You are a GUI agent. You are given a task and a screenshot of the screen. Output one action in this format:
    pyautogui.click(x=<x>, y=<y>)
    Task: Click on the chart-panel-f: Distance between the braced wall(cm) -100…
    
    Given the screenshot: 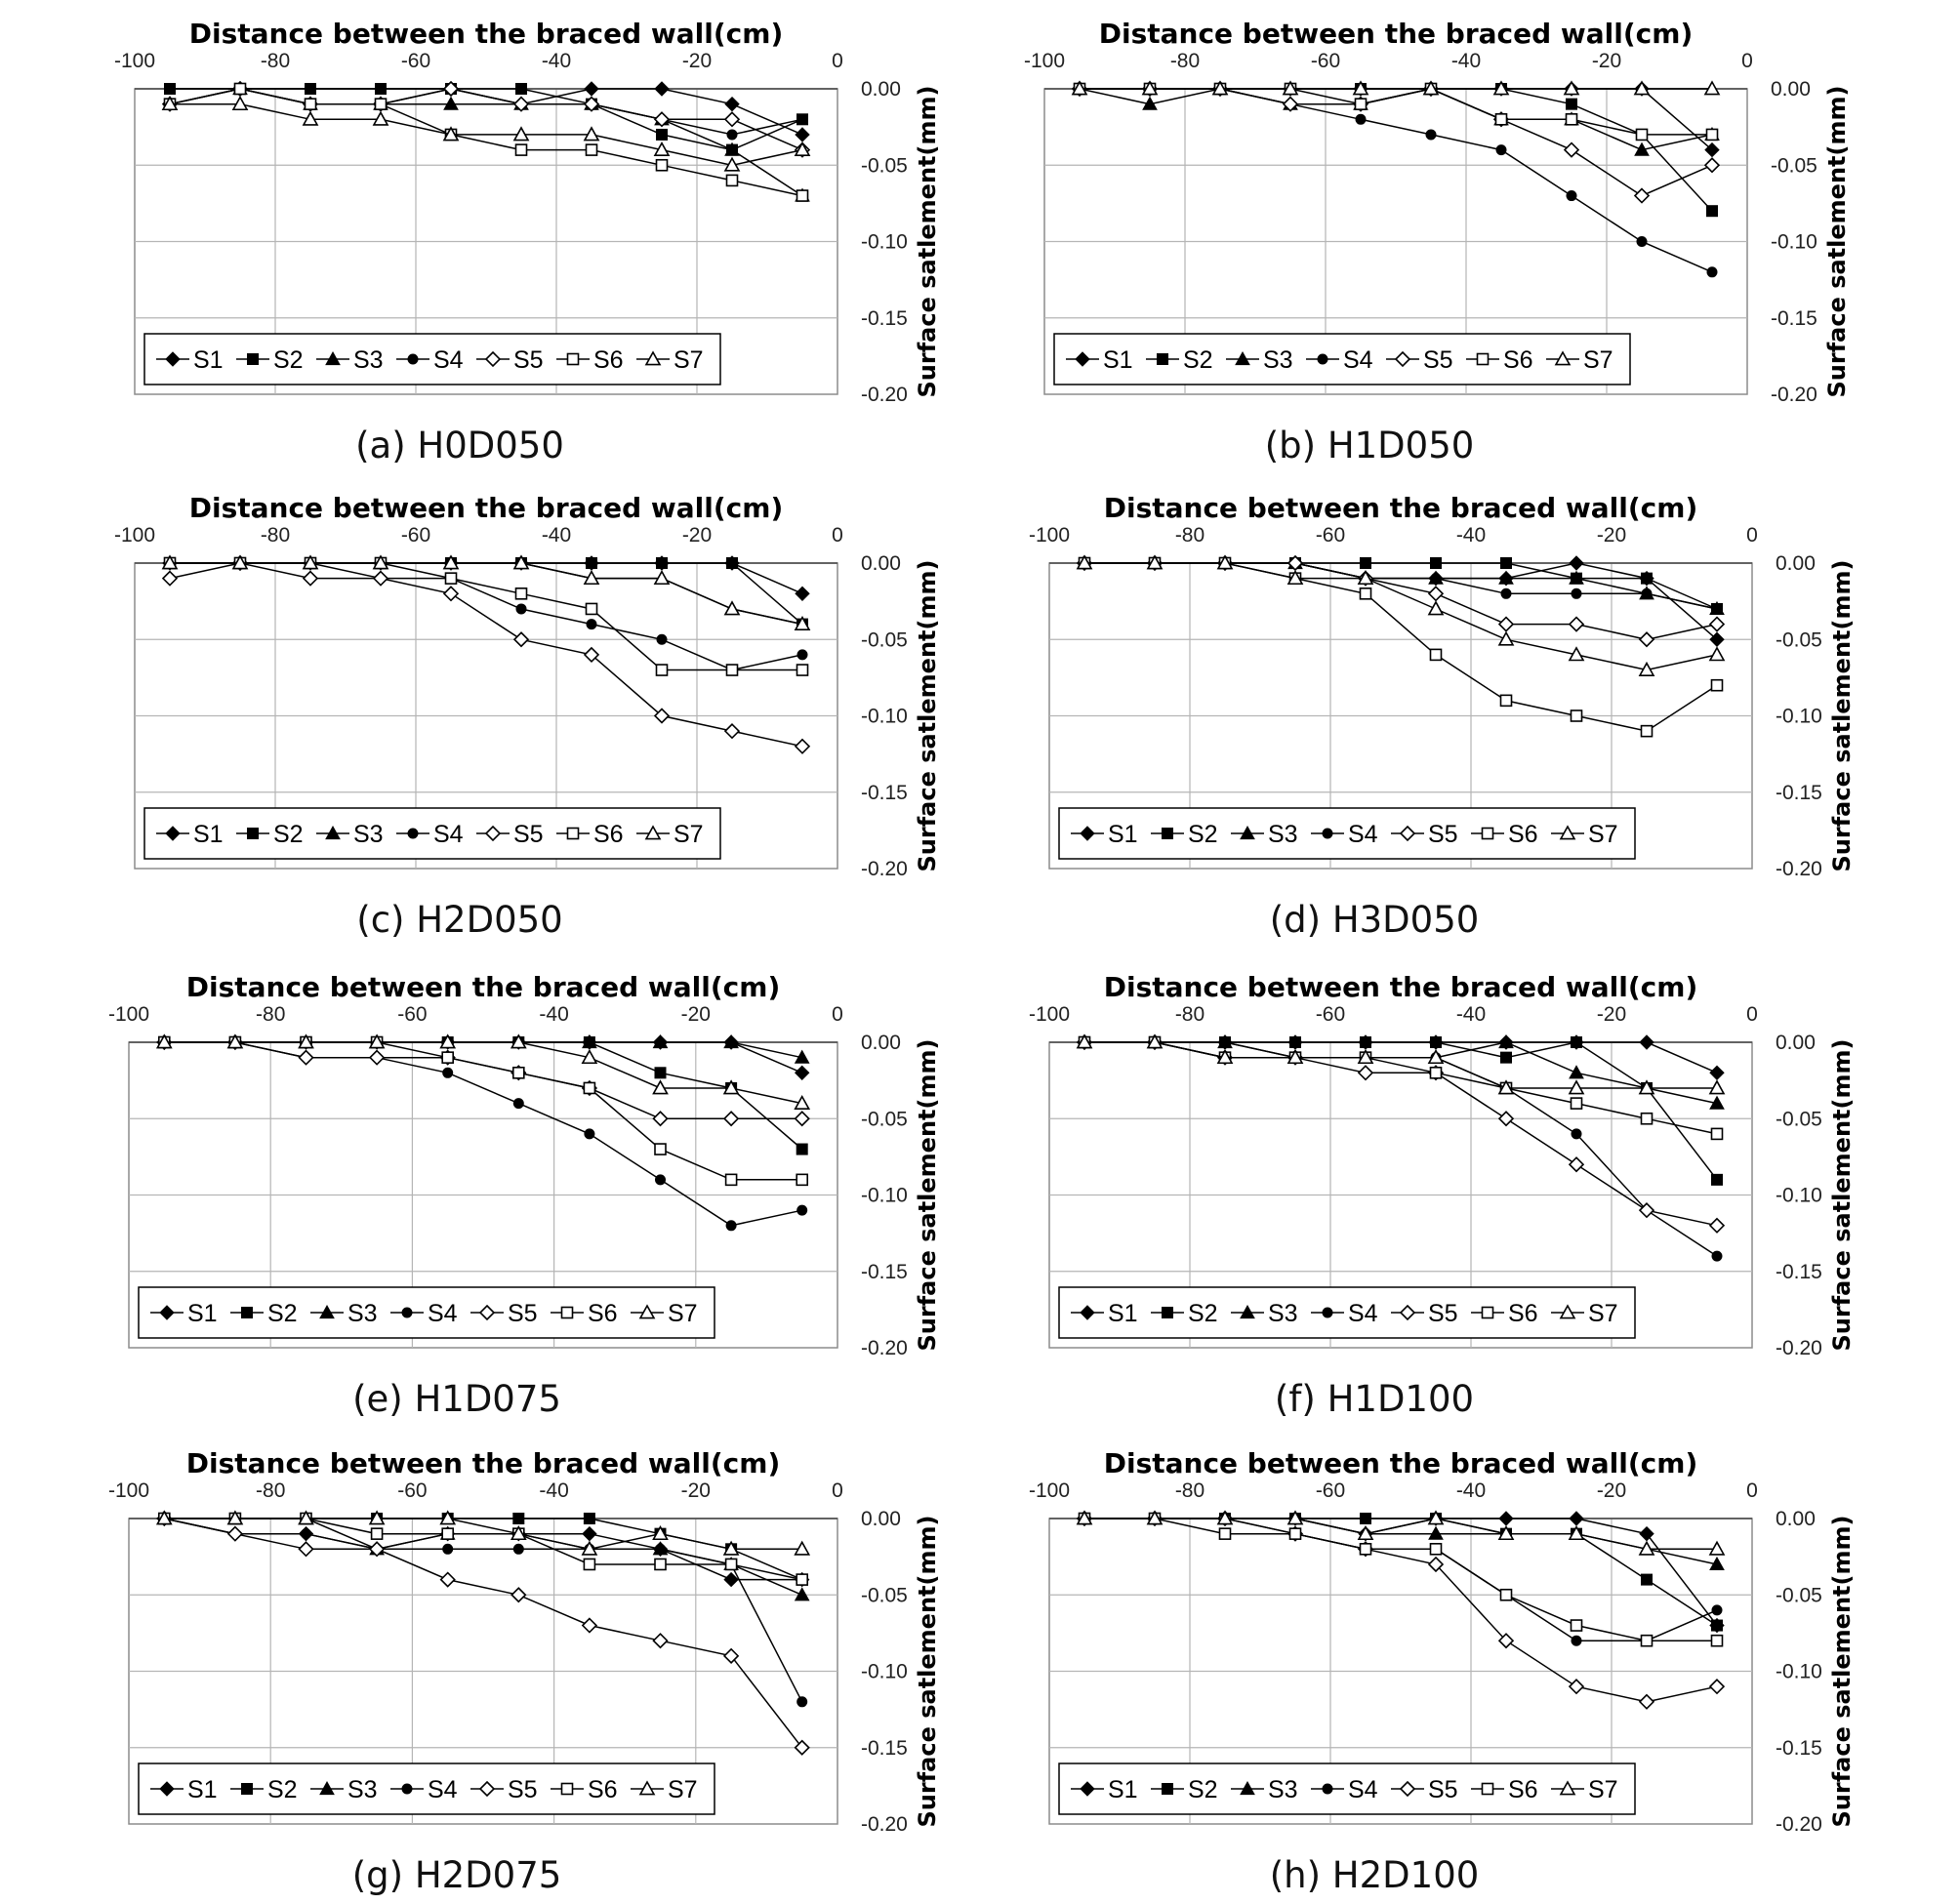 What is the action you would take?
    pyautogui.click(x=1443, y=1195)
    